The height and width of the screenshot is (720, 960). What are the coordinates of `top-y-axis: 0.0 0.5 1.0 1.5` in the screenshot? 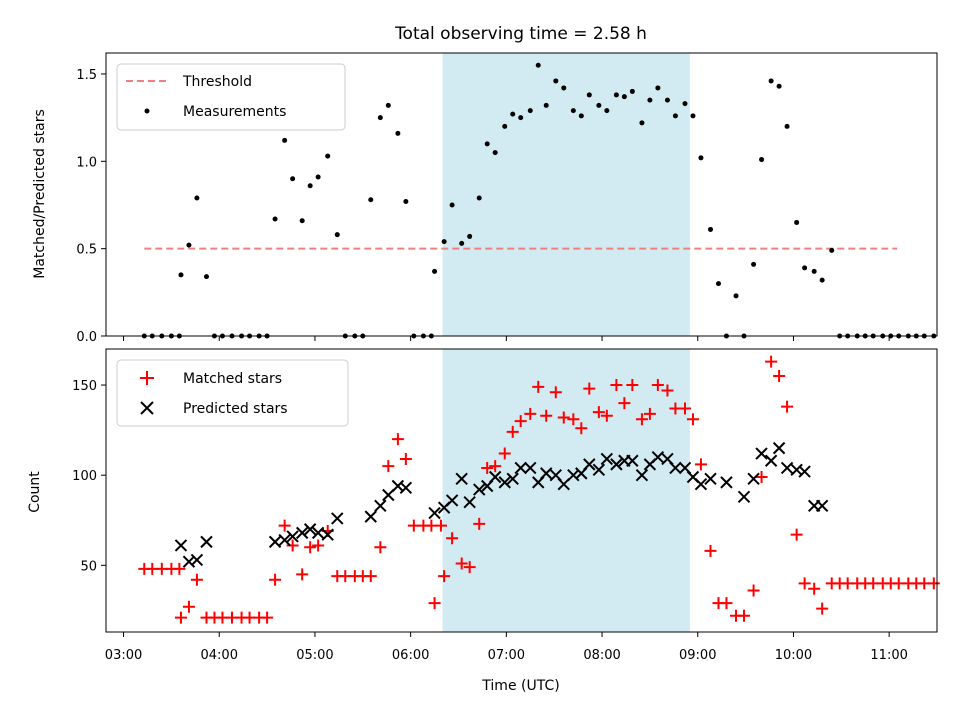 It's located at (91, 206).